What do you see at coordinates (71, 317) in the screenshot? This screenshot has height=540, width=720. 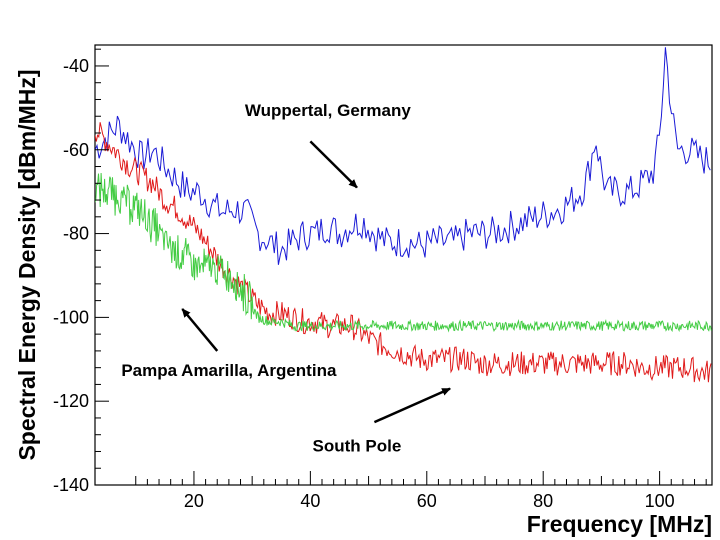 I see `y-tick-label: -100` at bounding box center [71, 317].